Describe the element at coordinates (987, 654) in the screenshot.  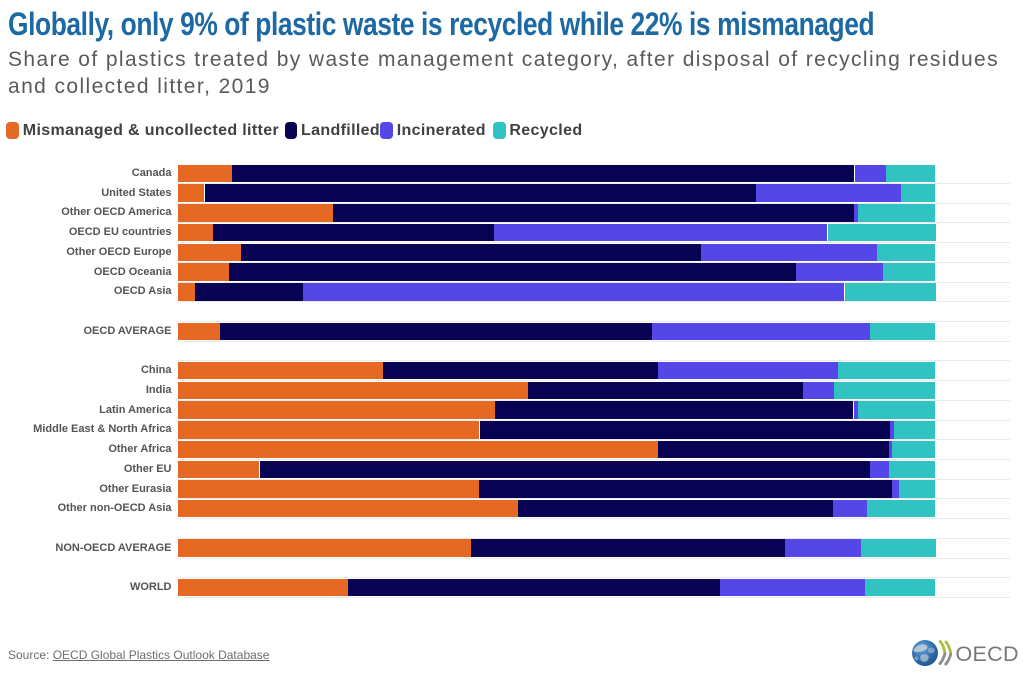
I see `svg-text: OECD` at that location.